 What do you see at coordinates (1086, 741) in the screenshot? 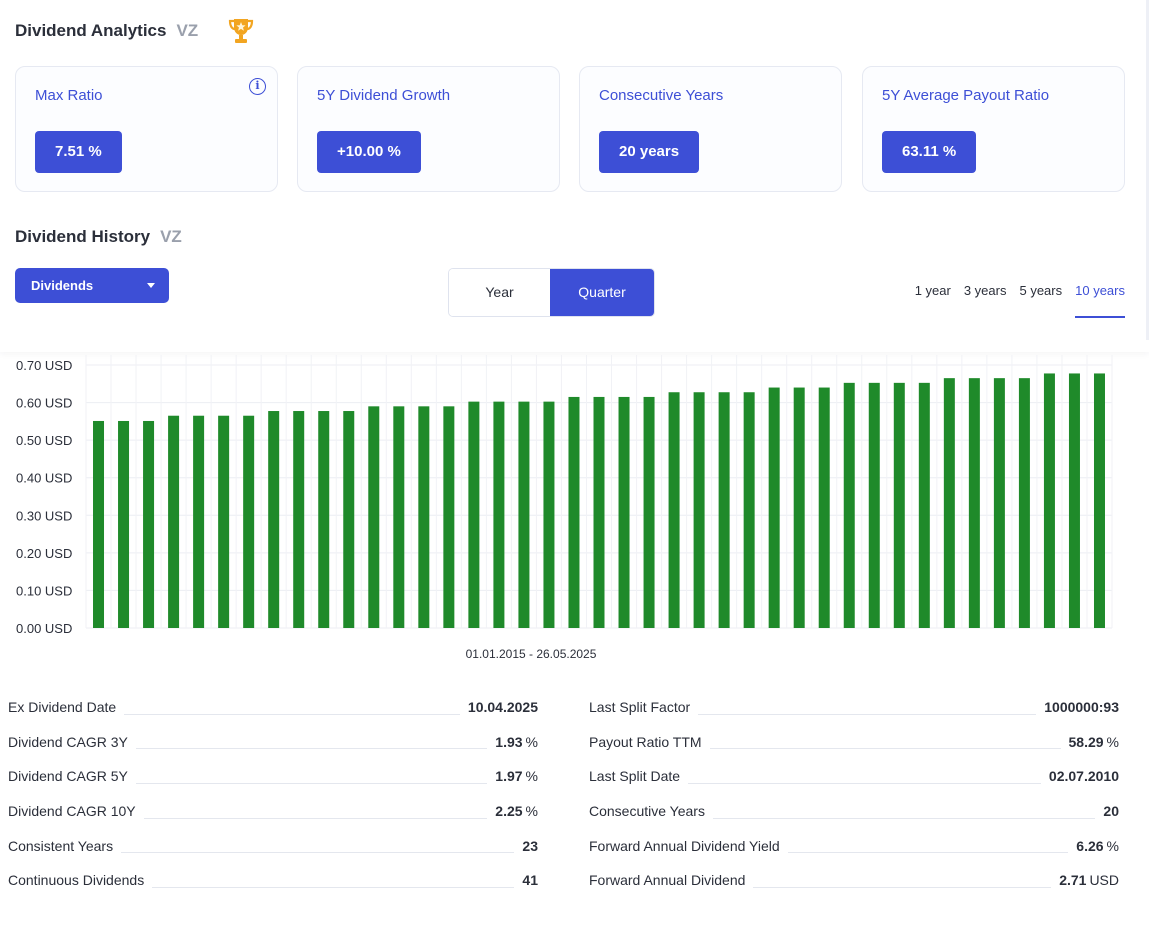
I see `stat-number: 58.29` at bounding box center [1086, 741].